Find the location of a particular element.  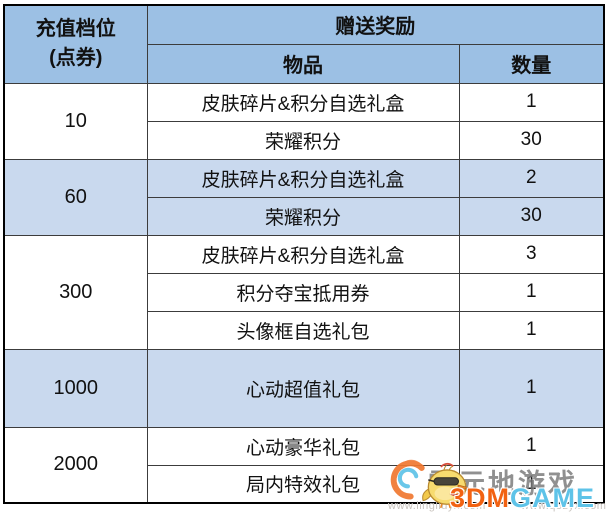

item-cell: 心动超值礼包 is located at coordinates (303, 388).